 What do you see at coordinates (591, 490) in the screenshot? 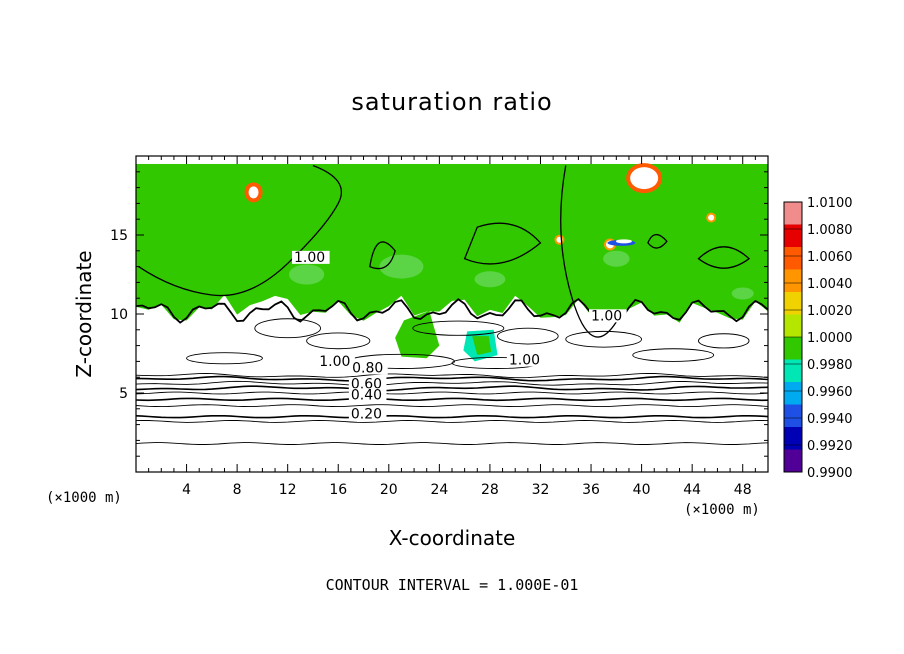
I see `x-tick-label-8: 36` at bounding box center [591, 490].